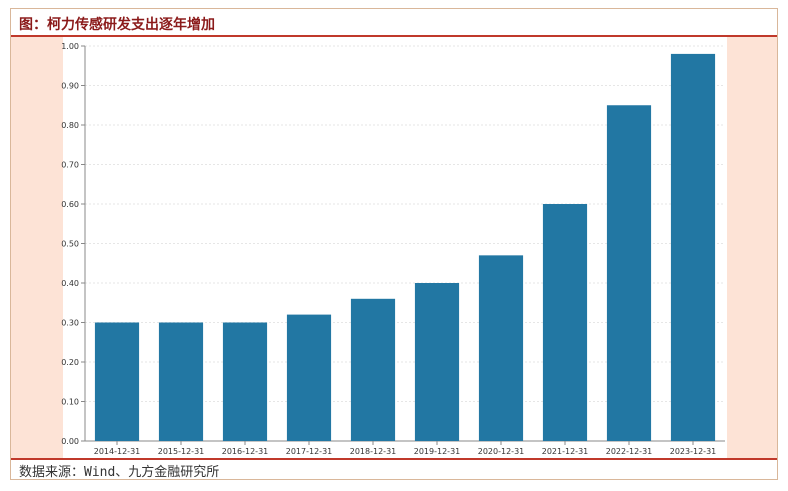 The height and width of the screenshot is (491, 788). What do you see at coordinates (70, 86) in the screenshot?
I see `y-tick-label: 0.90` at bounding box center [70, 86].